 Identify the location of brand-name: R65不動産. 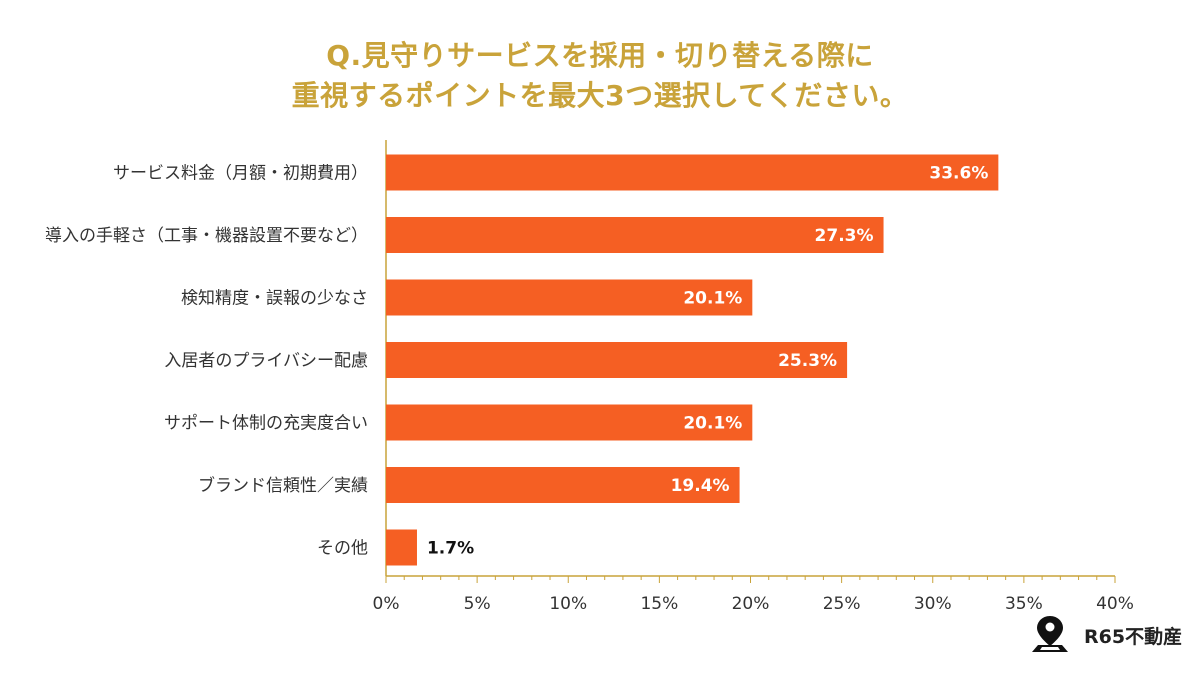
(1133, 637).